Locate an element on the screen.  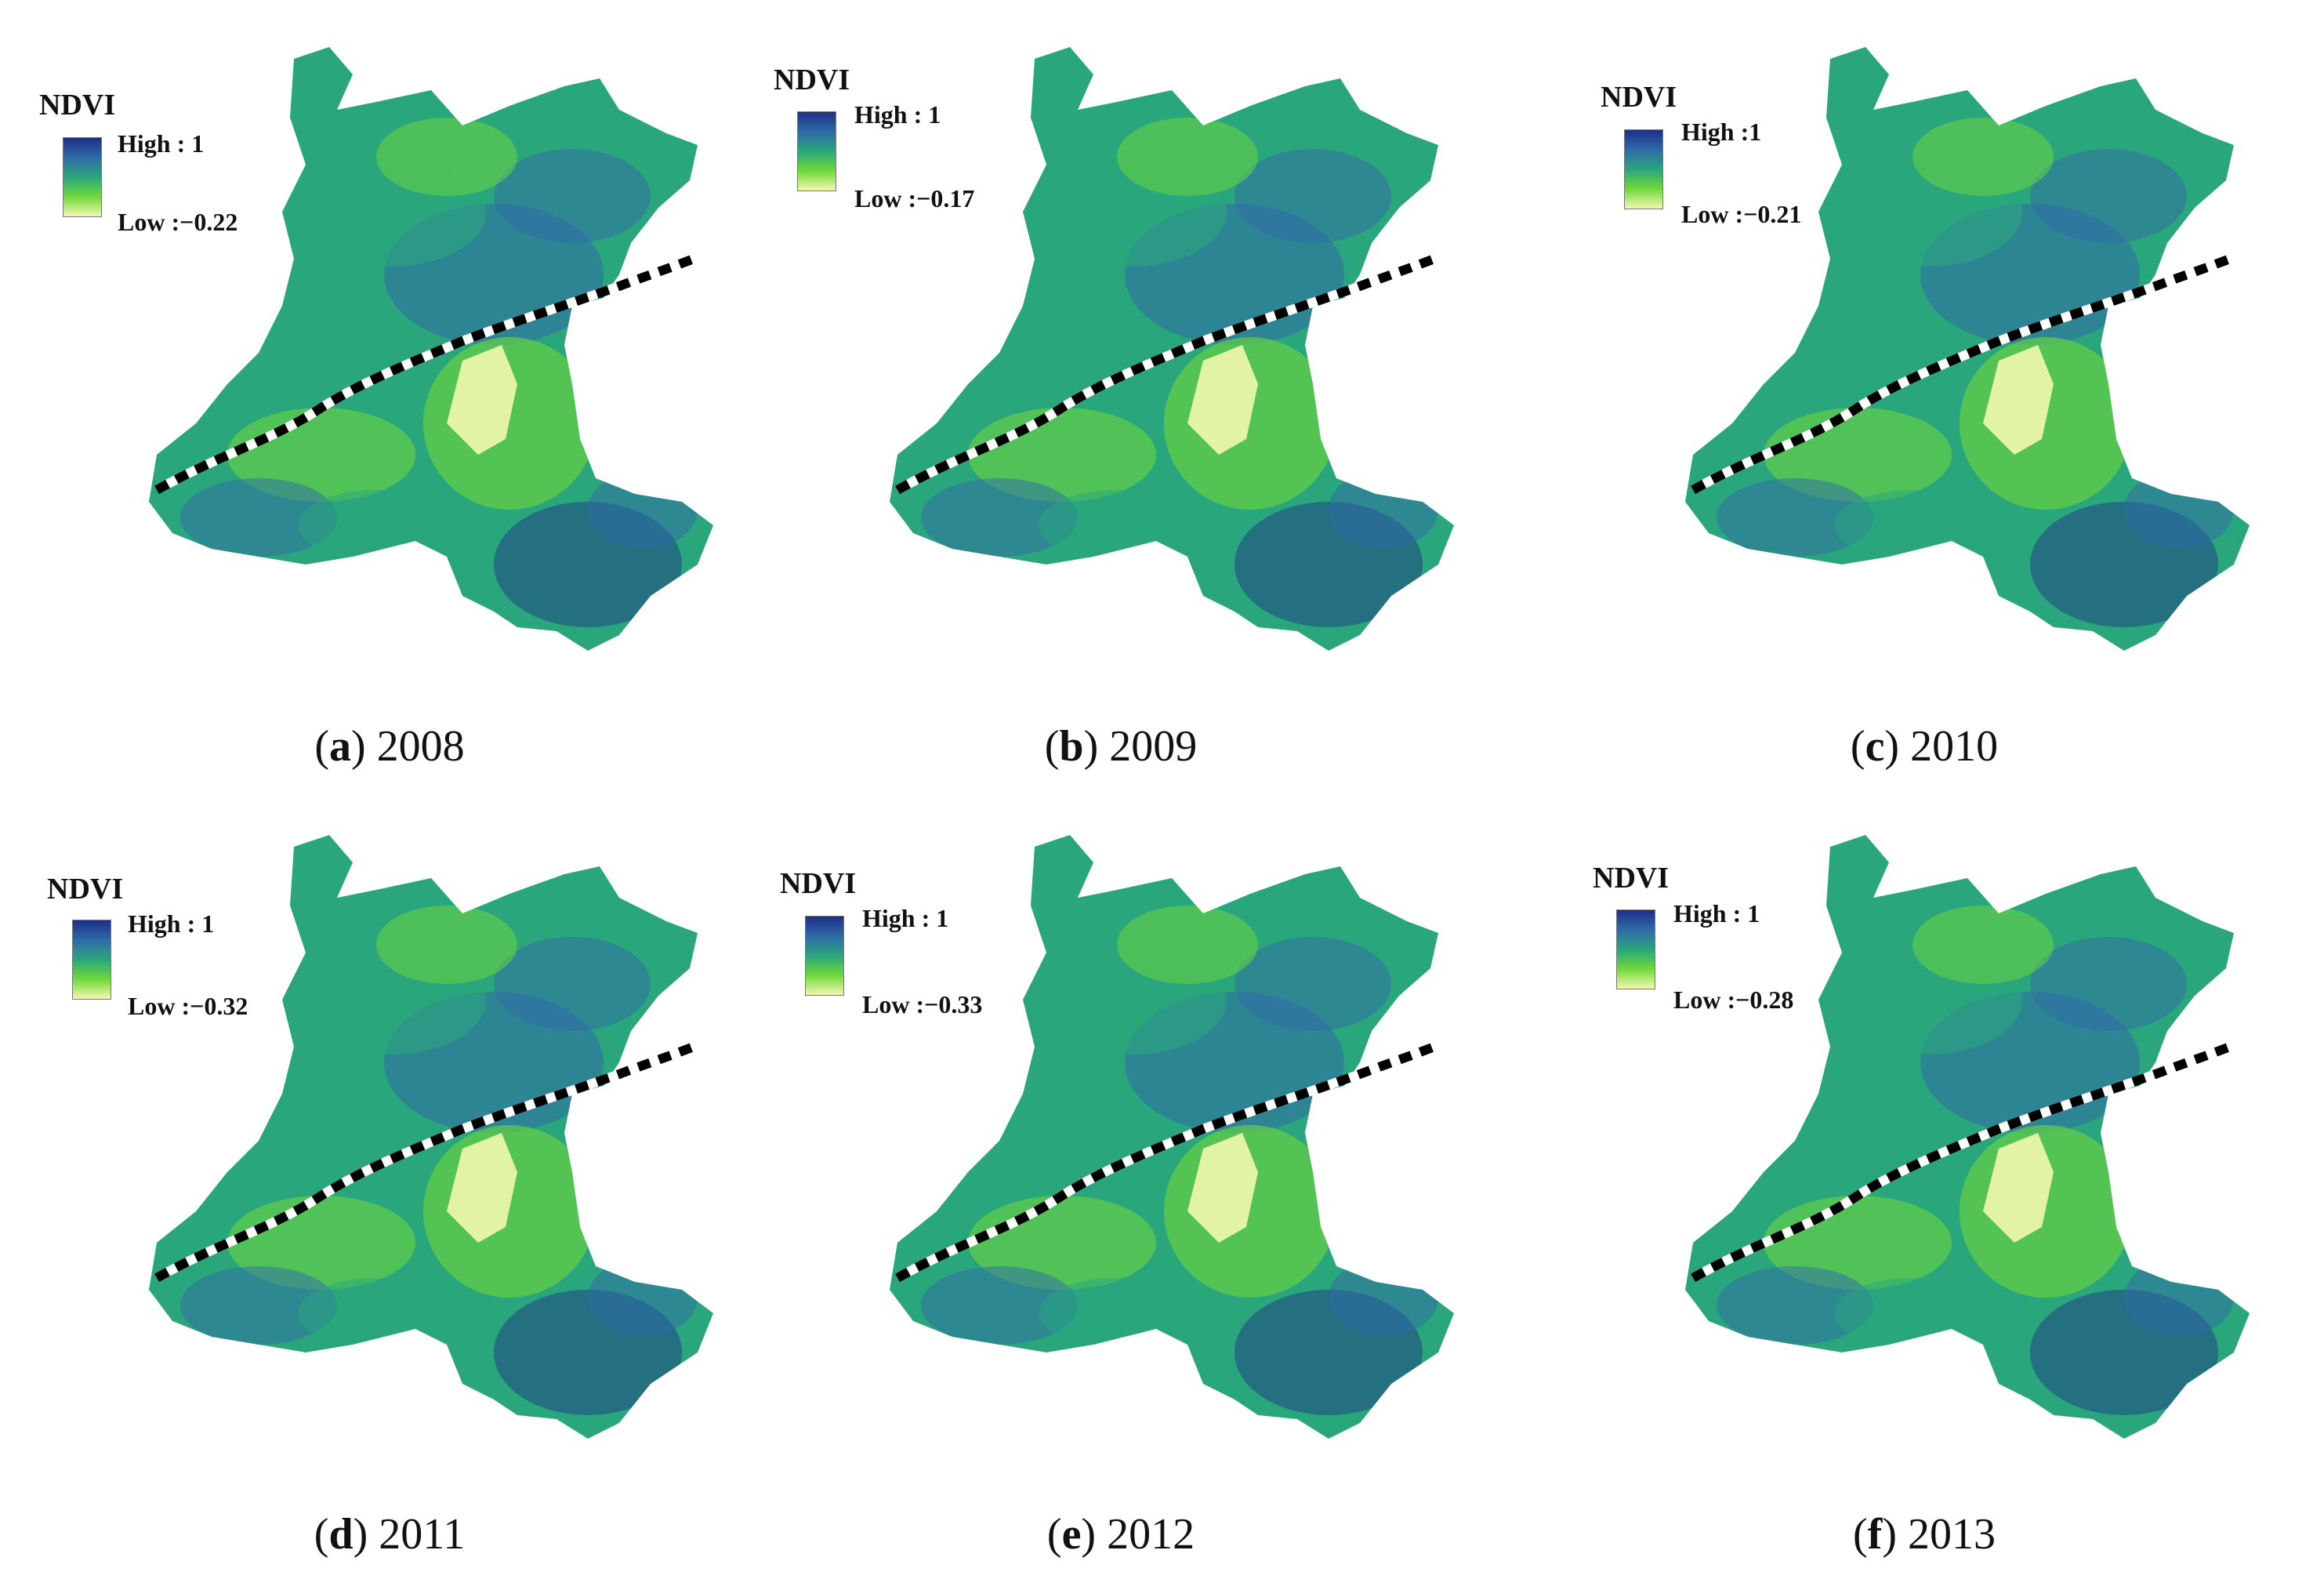
ndvi-map-b is located at coordinates (1172, 349).